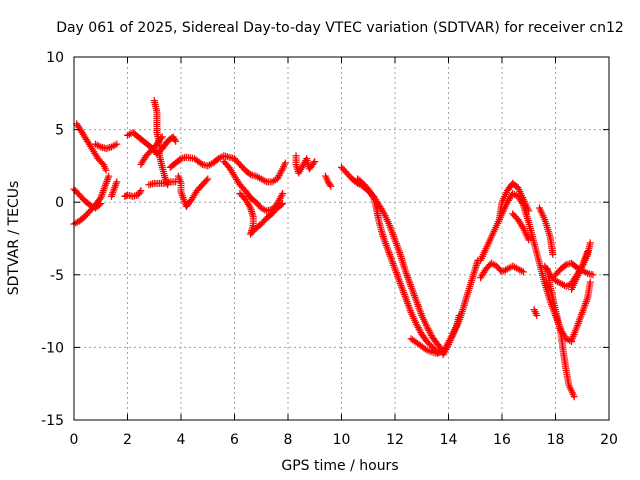 The image size is (640, 480). I want to click on series-track-b, so click(91, 200).